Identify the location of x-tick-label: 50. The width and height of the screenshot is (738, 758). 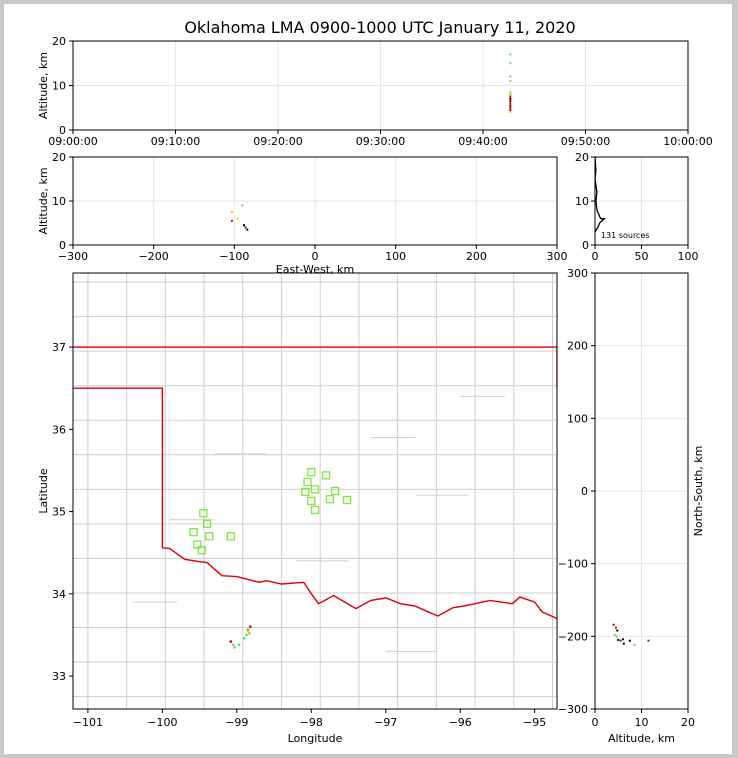
(642, 256).